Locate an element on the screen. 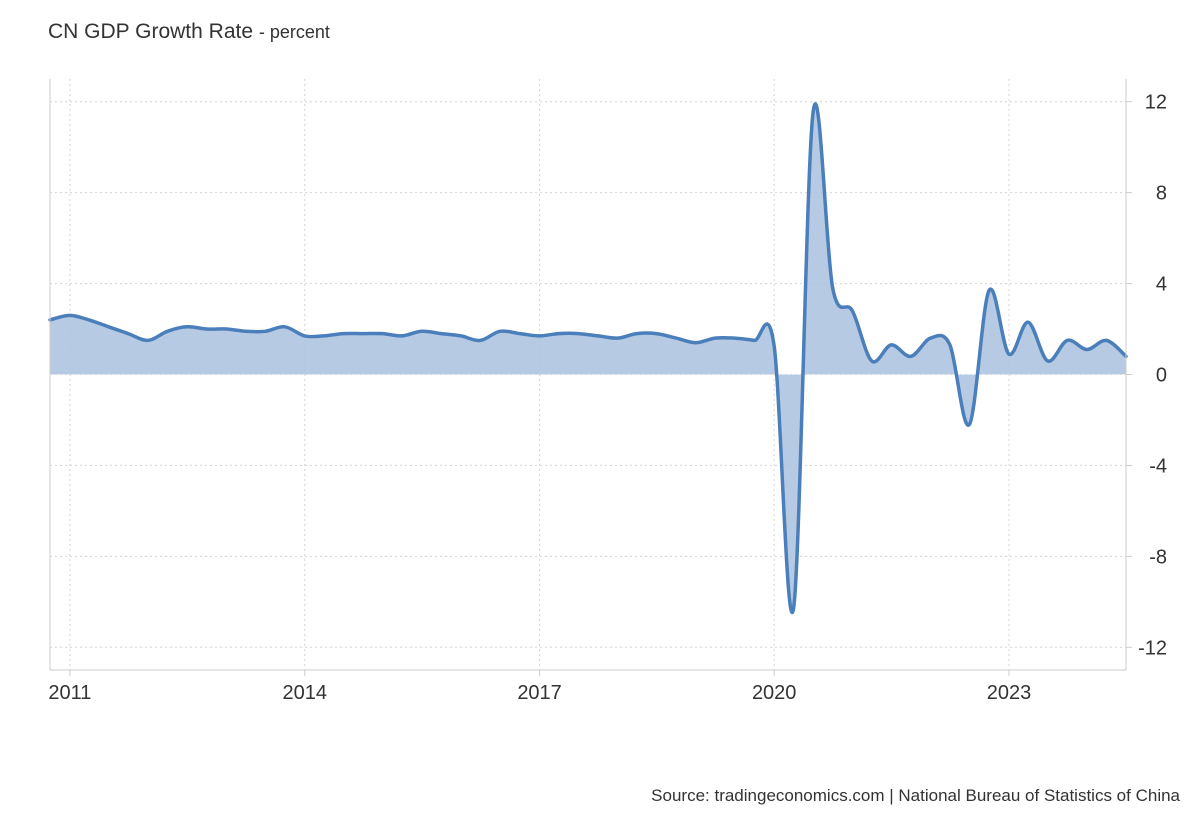 The height and width of the screenshot is (820, 1200). x-tick-label: 2011 is located at coordinates (69, 693).